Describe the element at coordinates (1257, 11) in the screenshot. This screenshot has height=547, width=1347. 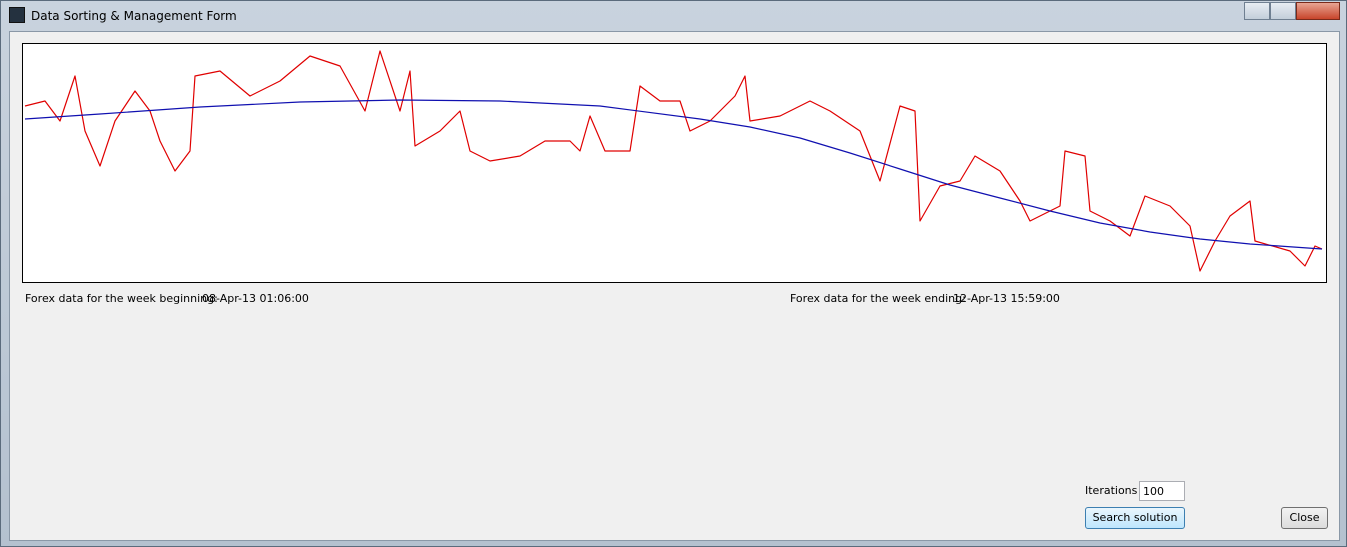
I see `minimize-button` at that location.